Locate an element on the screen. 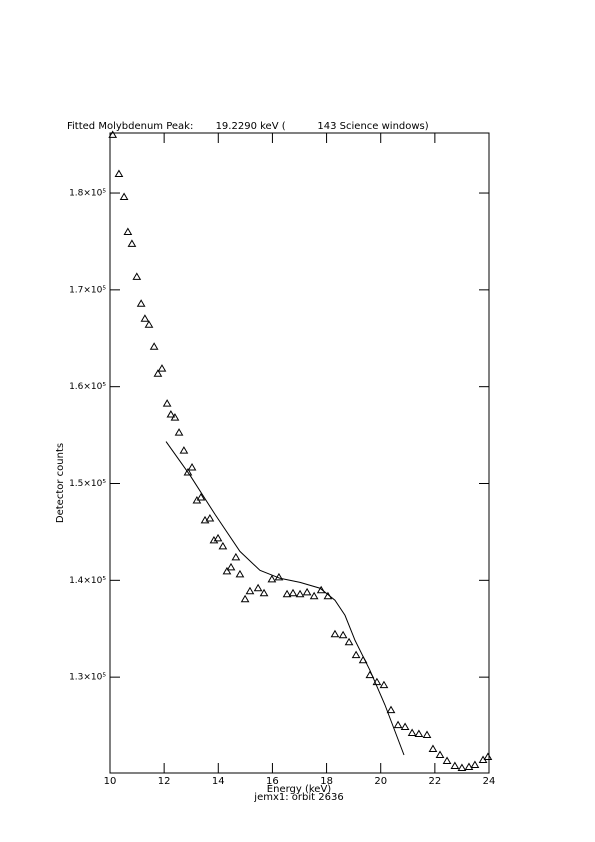 The image size is (595, 842). y-tick-label: 1.4×10⁵ is located at coordinates (87, 581).